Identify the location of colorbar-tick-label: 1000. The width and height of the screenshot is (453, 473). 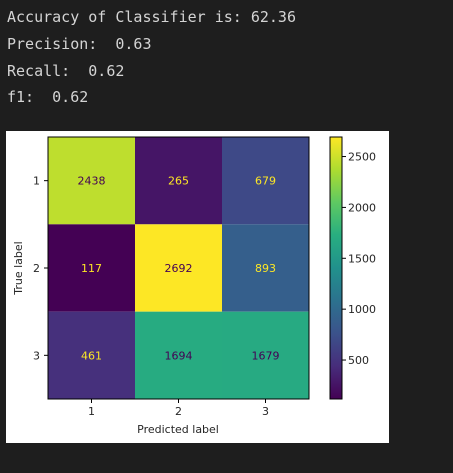
(362, 309).